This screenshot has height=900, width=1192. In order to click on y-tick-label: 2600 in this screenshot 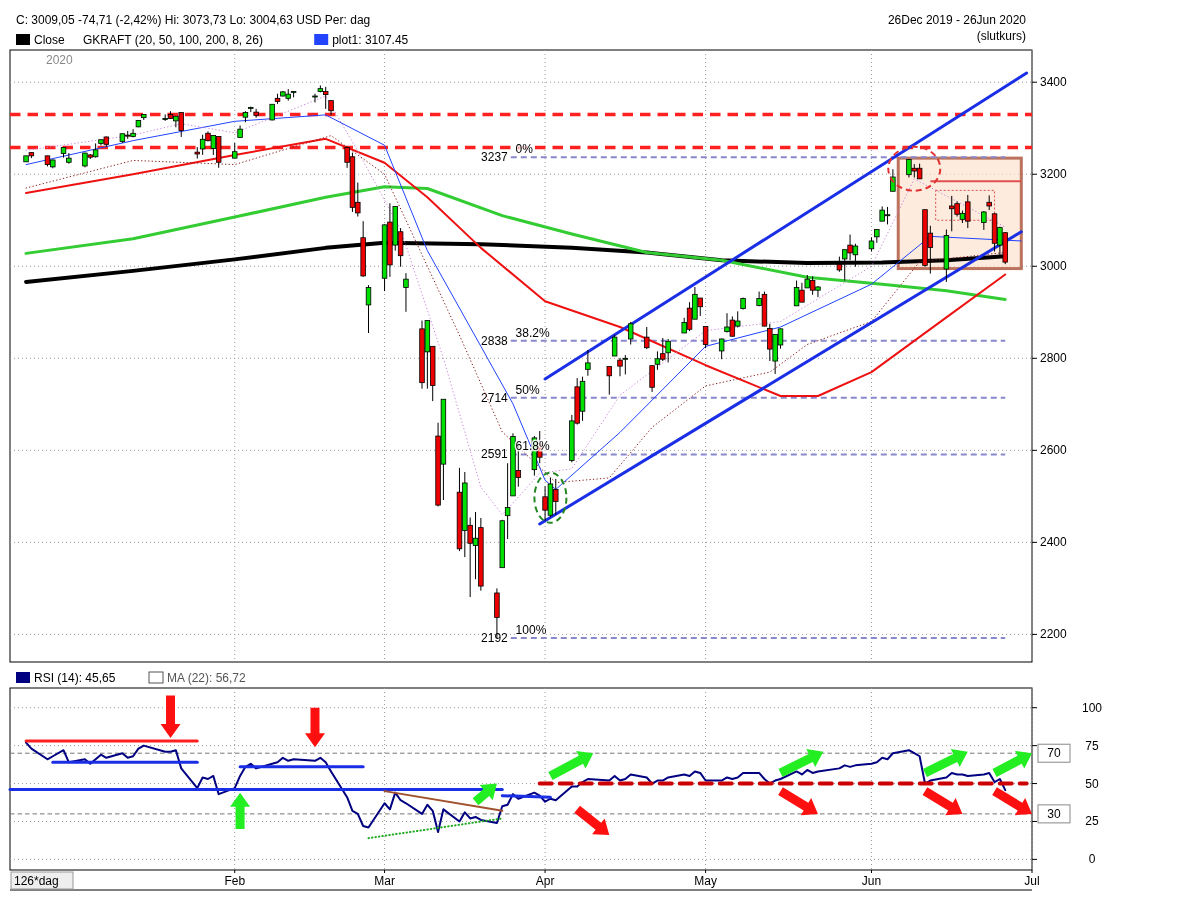, I will do `click(1054, 450)`.